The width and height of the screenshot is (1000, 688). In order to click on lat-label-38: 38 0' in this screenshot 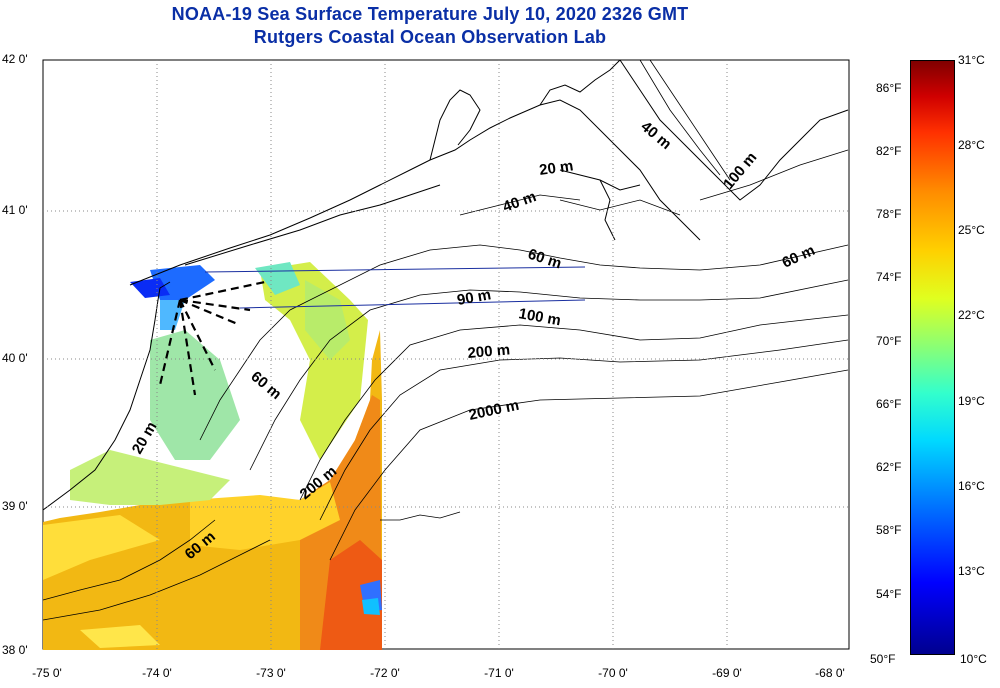, I will do `click(15, 650)`.